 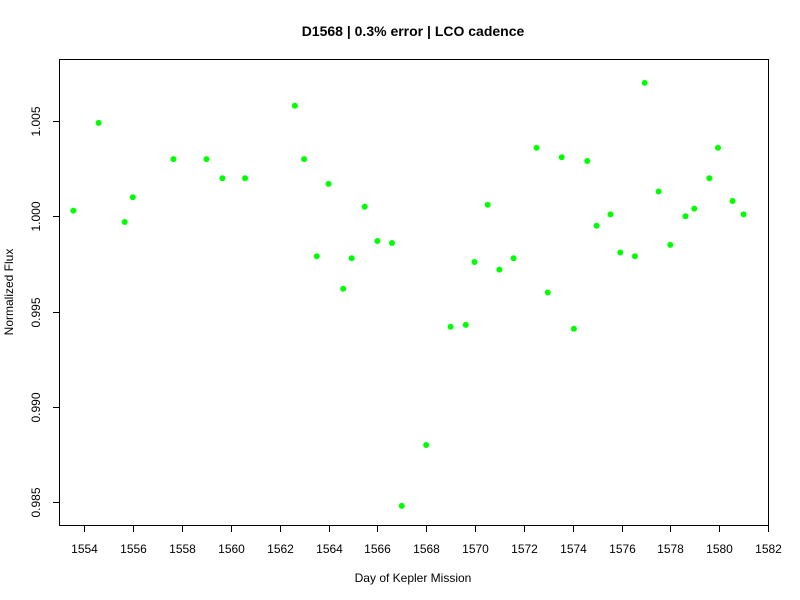 I want to click on x-tick-label: 1568, so click(x=426, y=549).